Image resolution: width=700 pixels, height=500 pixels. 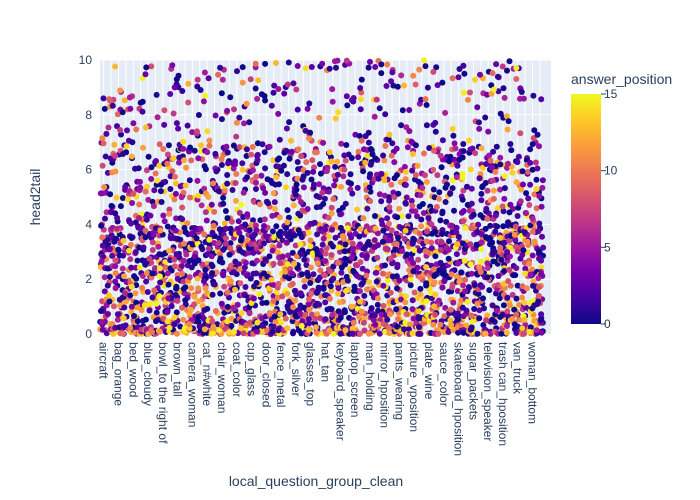 What do you see at coordinates (607, 247) in the screenshot?
I see `colorbar-tick-label: 5` at bounding box center [607, 247].